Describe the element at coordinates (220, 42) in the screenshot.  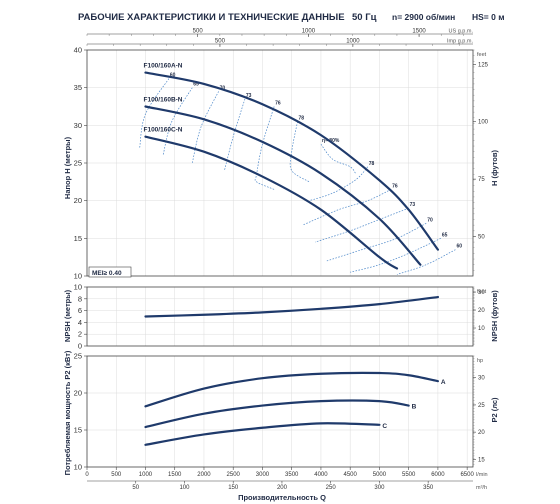
I see `imp-gpm-tick-label: 500` at that location.